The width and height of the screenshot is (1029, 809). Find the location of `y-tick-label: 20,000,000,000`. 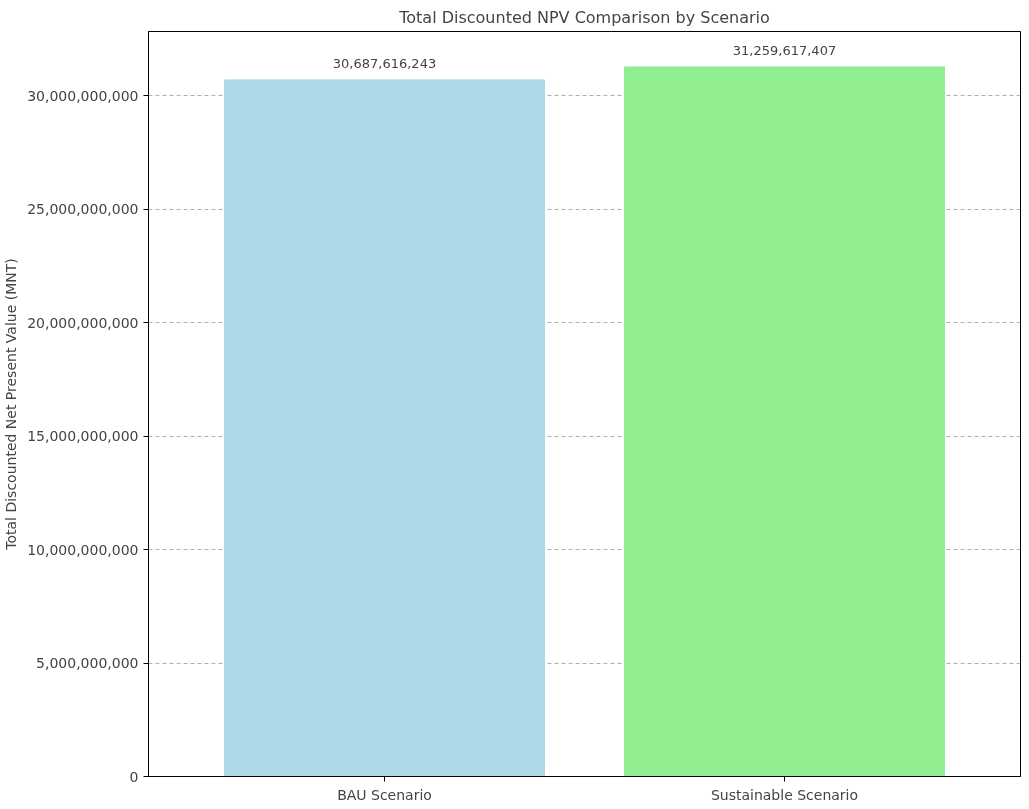

y-tick-label: 20,000,000,000 is located at coordinates (83, 322).